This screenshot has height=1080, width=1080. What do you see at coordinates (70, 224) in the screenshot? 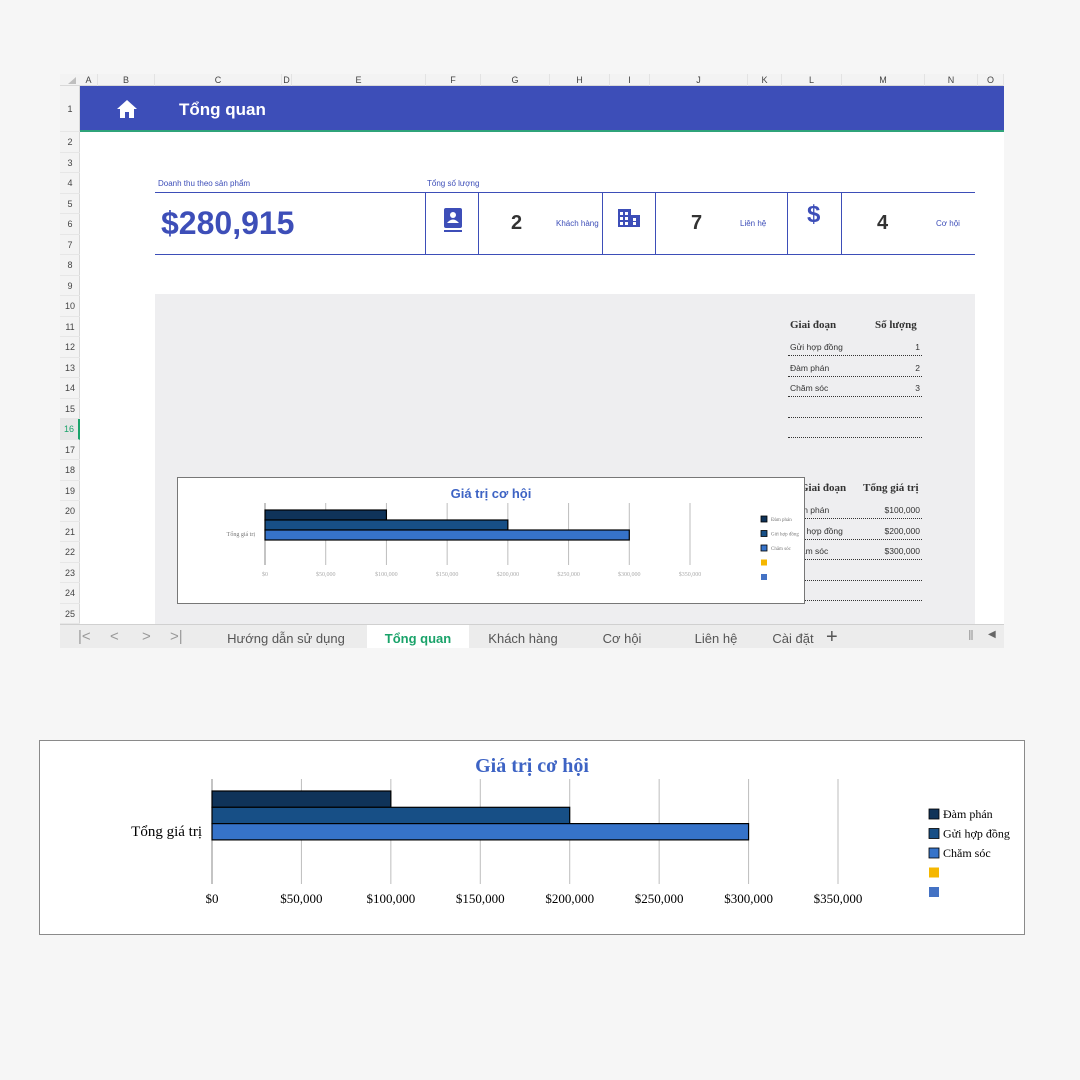
I see `row-header: 6` at bounding box center [70, 224].